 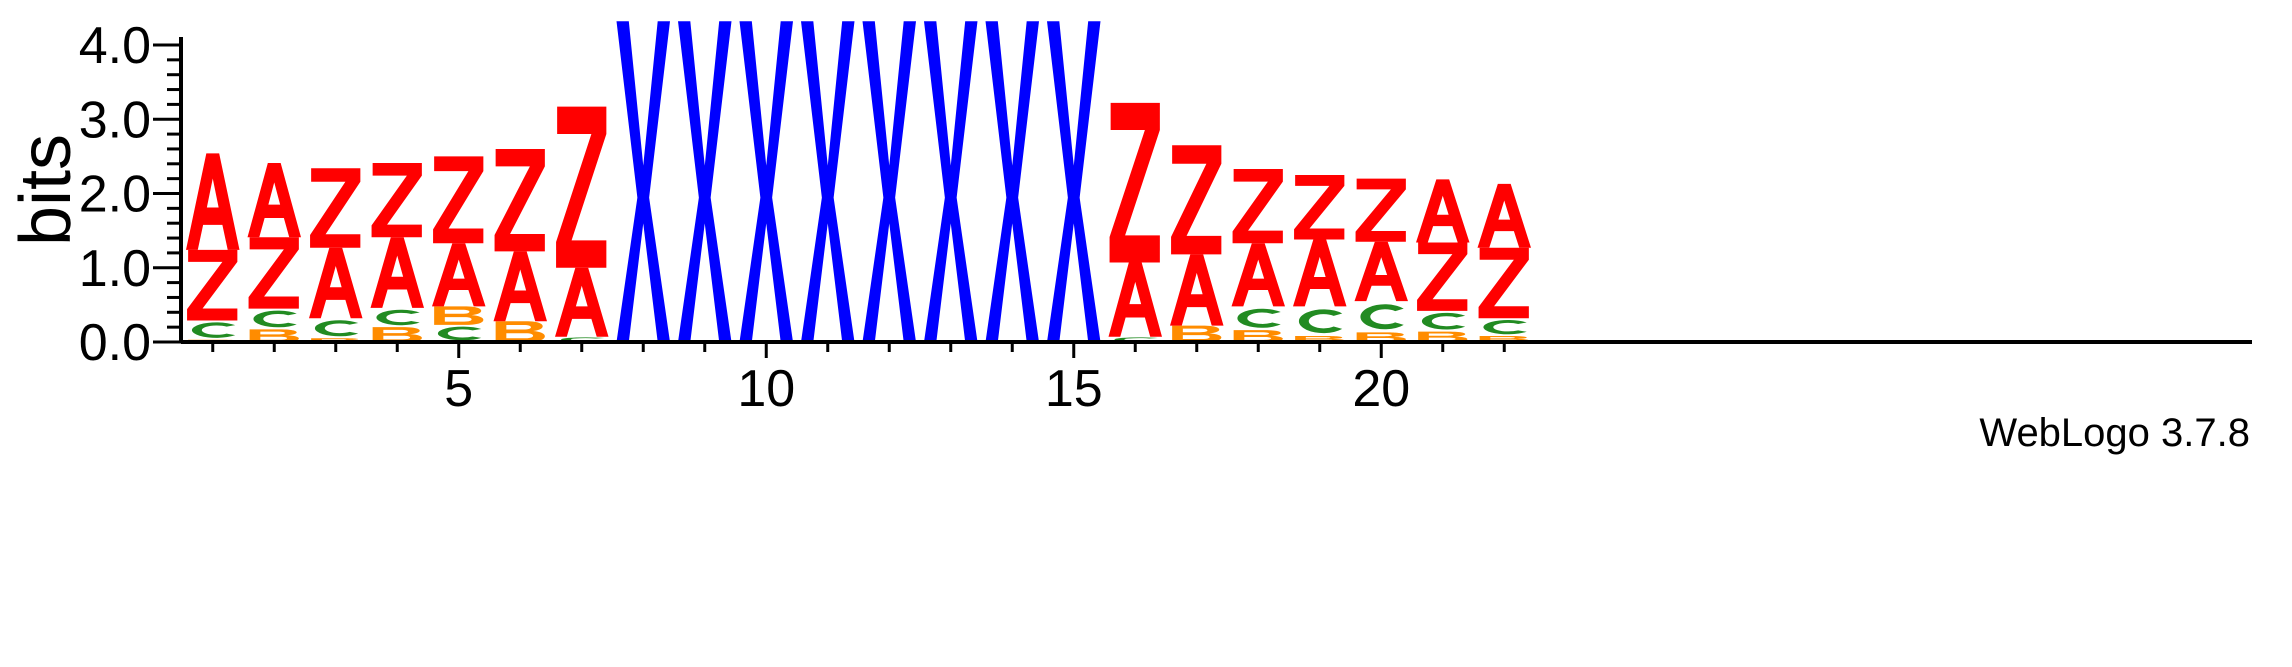 I want to click on x-tick-label: 5, so click(x=458, y=389).